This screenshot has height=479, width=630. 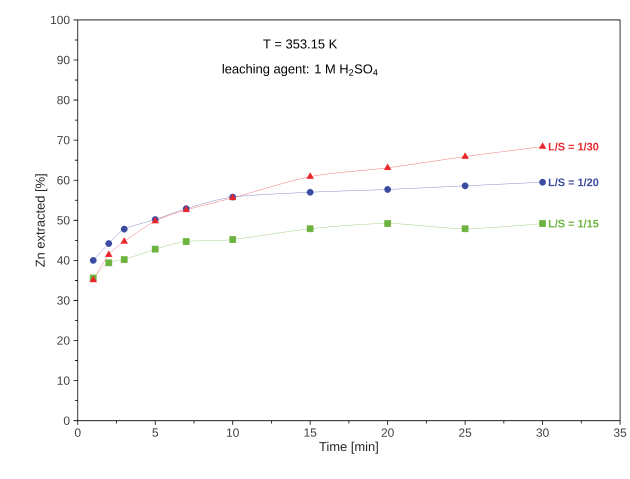 What do you see at coordinates (77, 433) in the screenshot?
I see `x-tick-label: 0` at bounding box center [77, 433].